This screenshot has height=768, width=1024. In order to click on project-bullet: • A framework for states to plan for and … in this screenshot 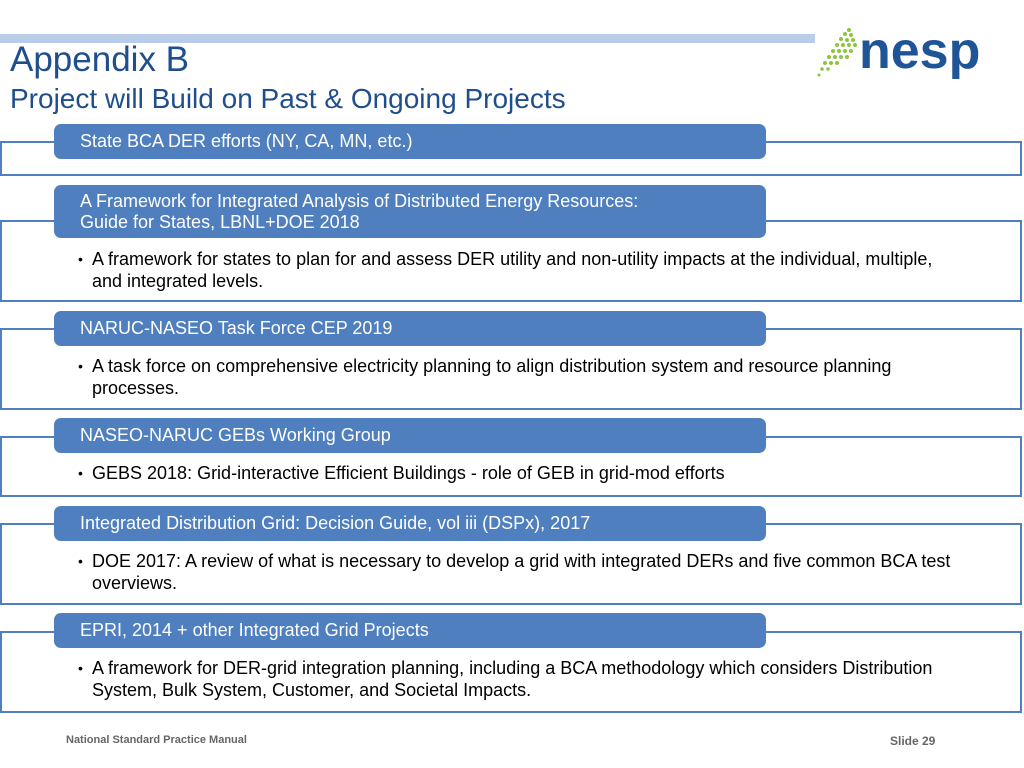, I will do `click(518, 270)`.